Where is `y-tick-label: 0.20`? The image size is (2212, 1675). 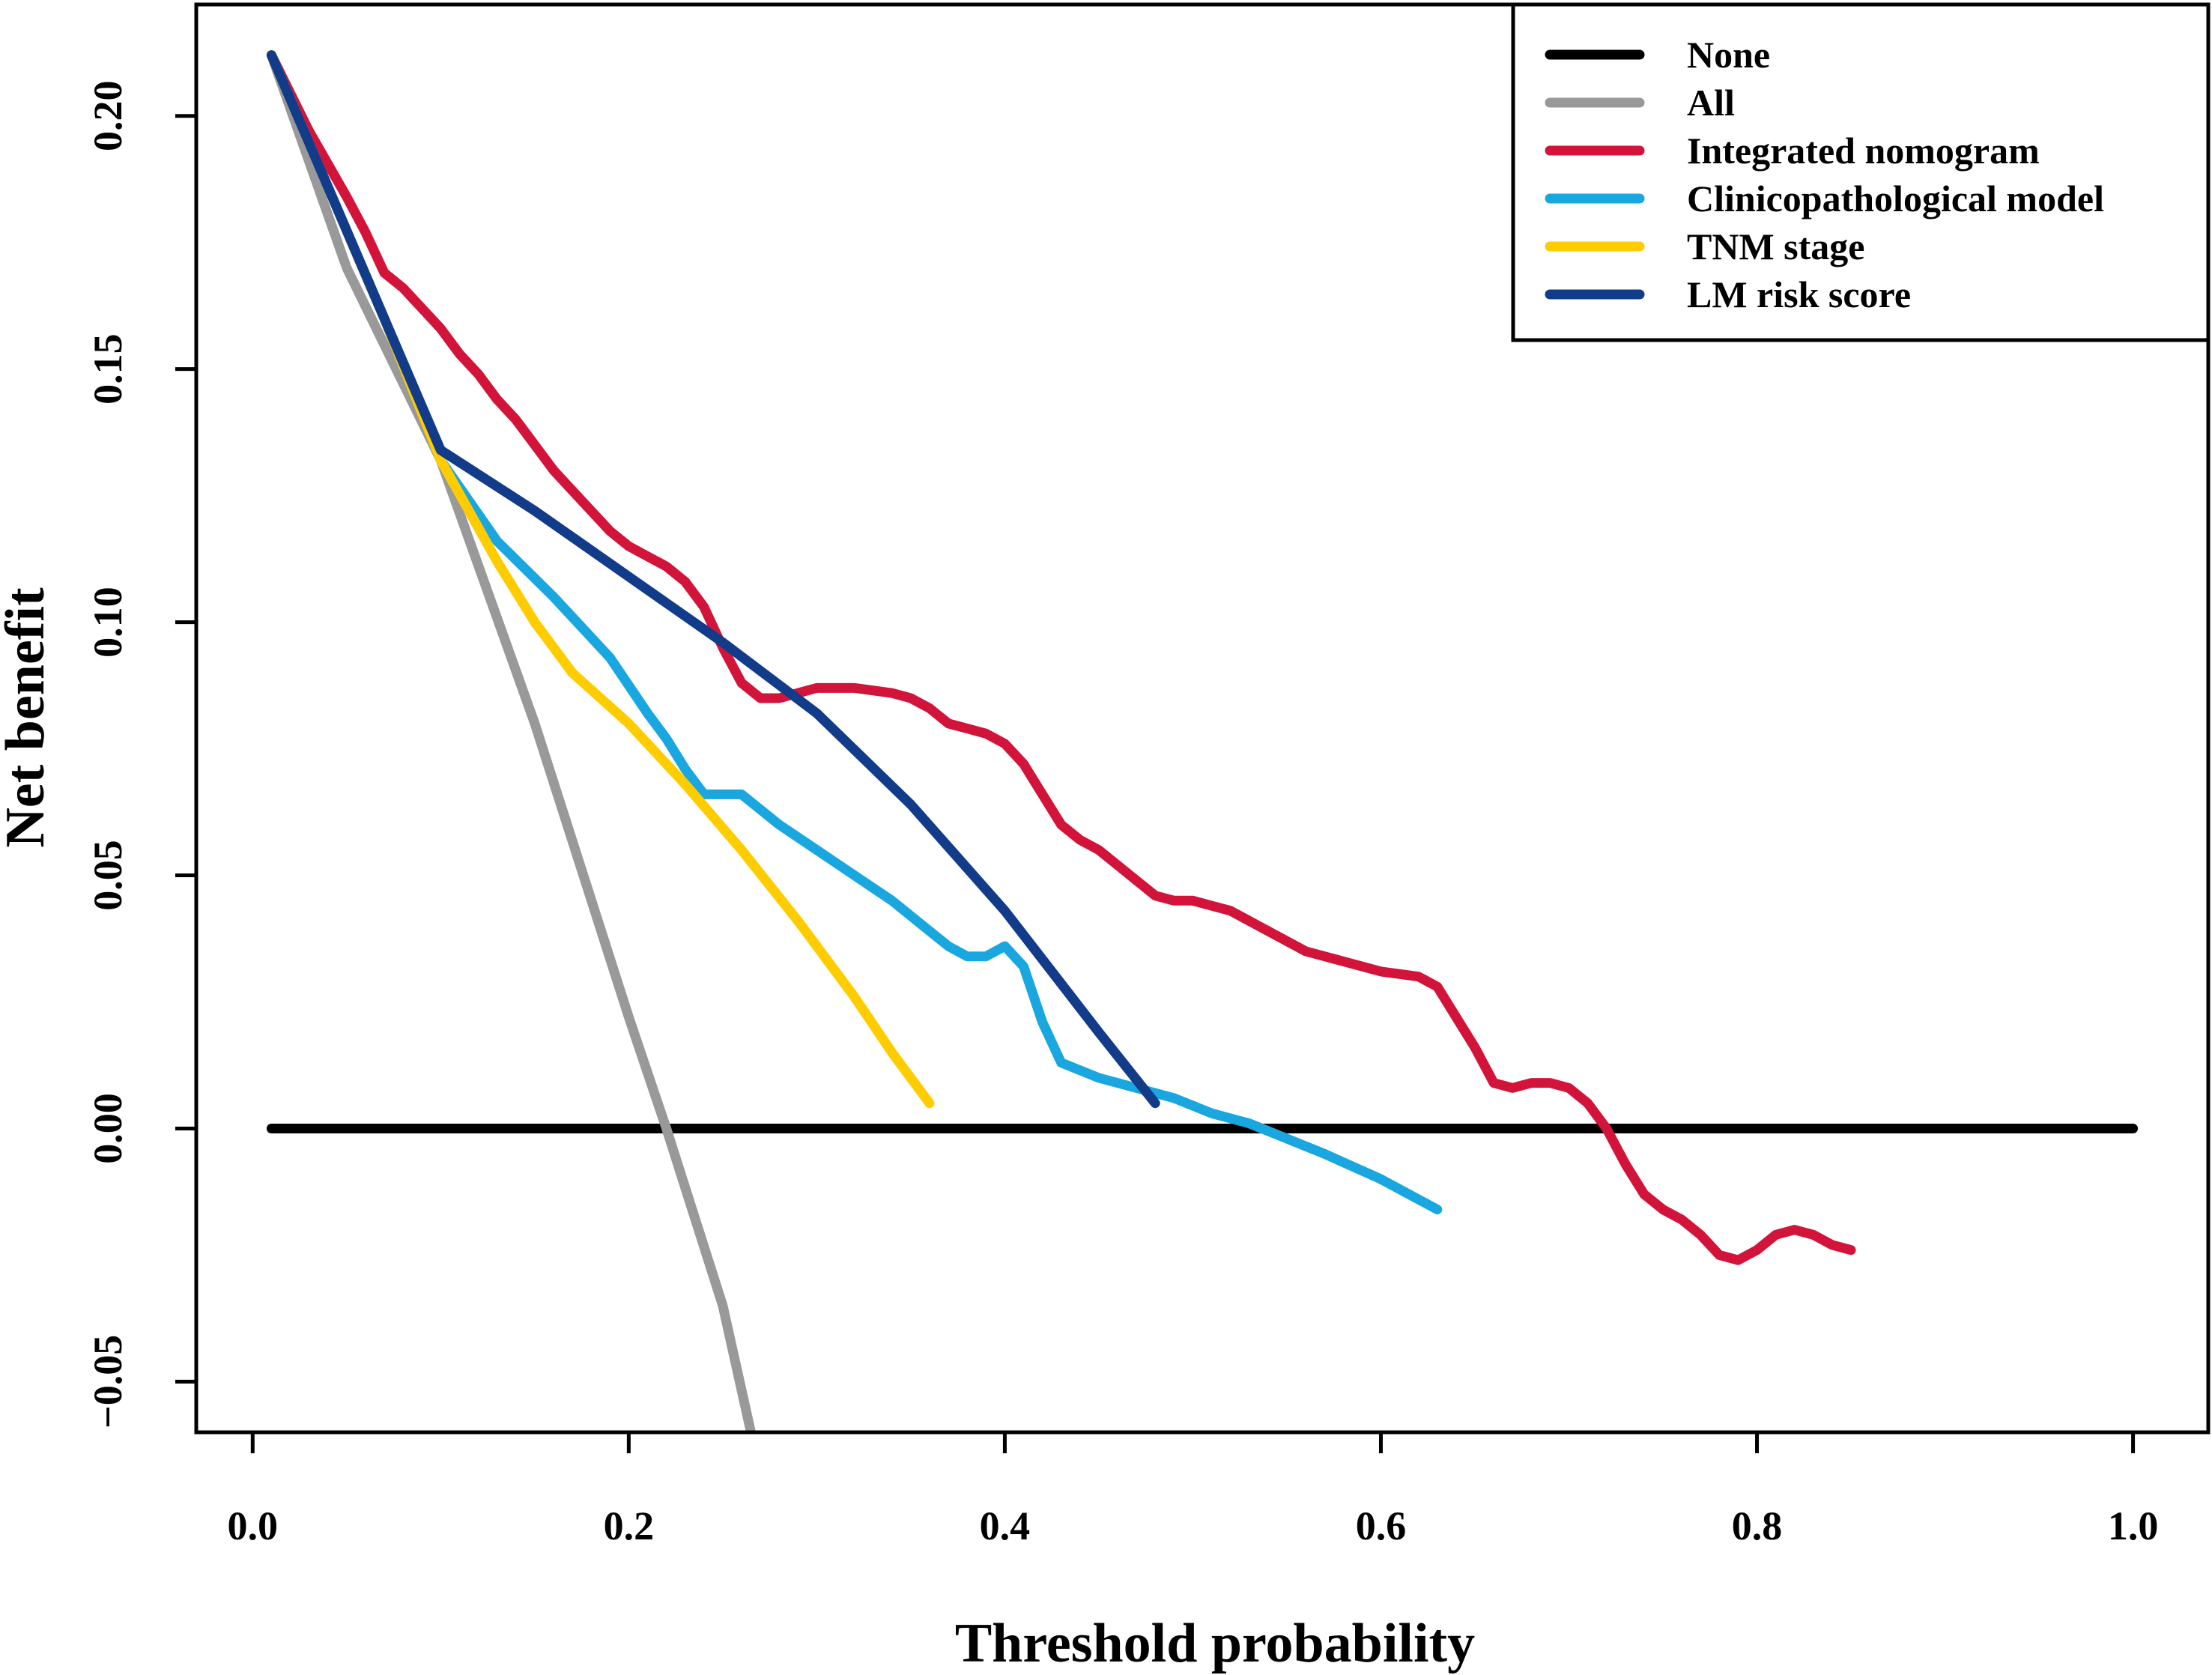
y-tick-label: 0.20 is located at coordinates (107, 116).